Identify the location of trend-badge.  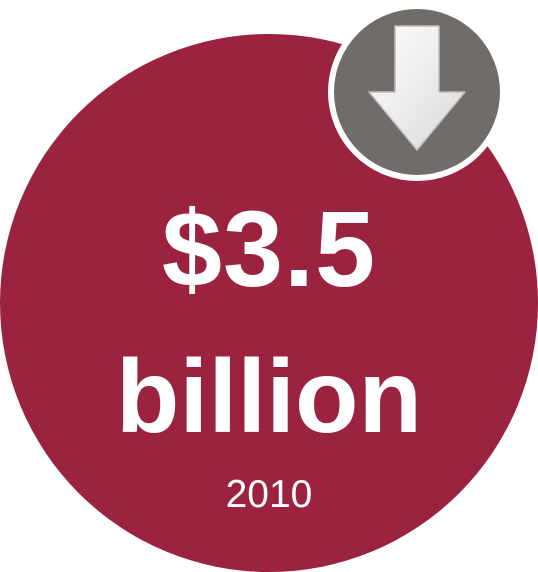
(417, 92).